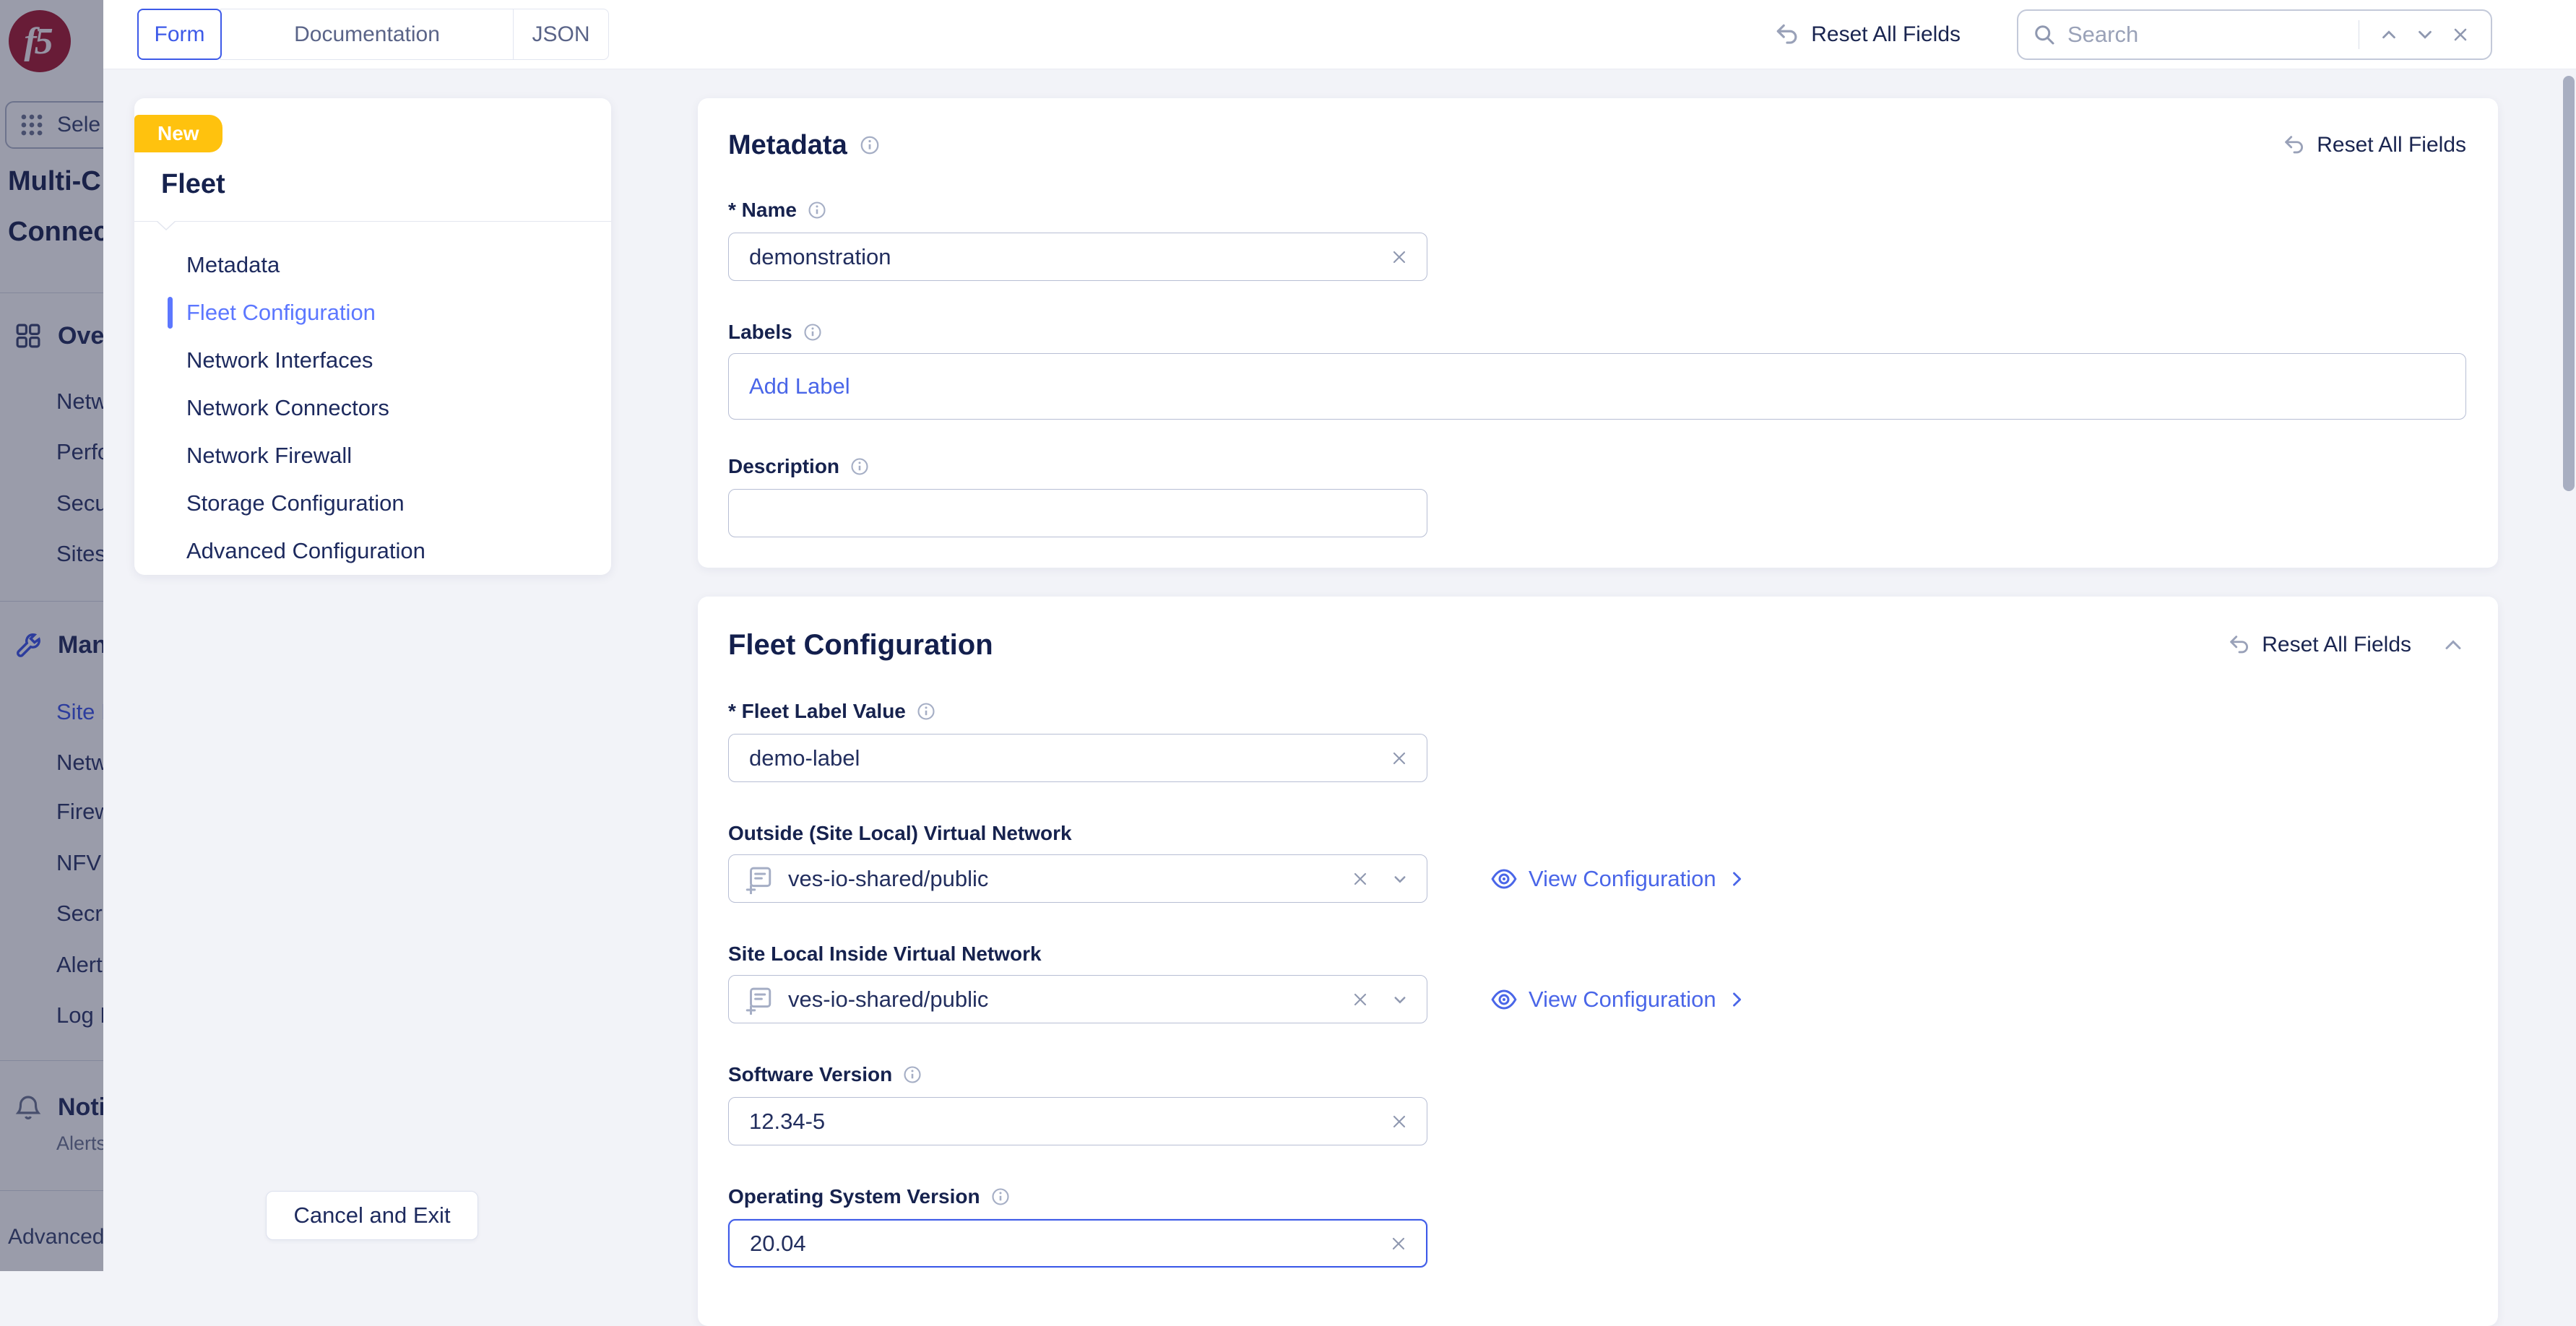 The height and width of the screenshot is (1326, 2576). What do you see at coordinates (58, 1107) in the screenshot?
I see `sidebar-section-notifications: Noti` at bounding box center [58, 1107].